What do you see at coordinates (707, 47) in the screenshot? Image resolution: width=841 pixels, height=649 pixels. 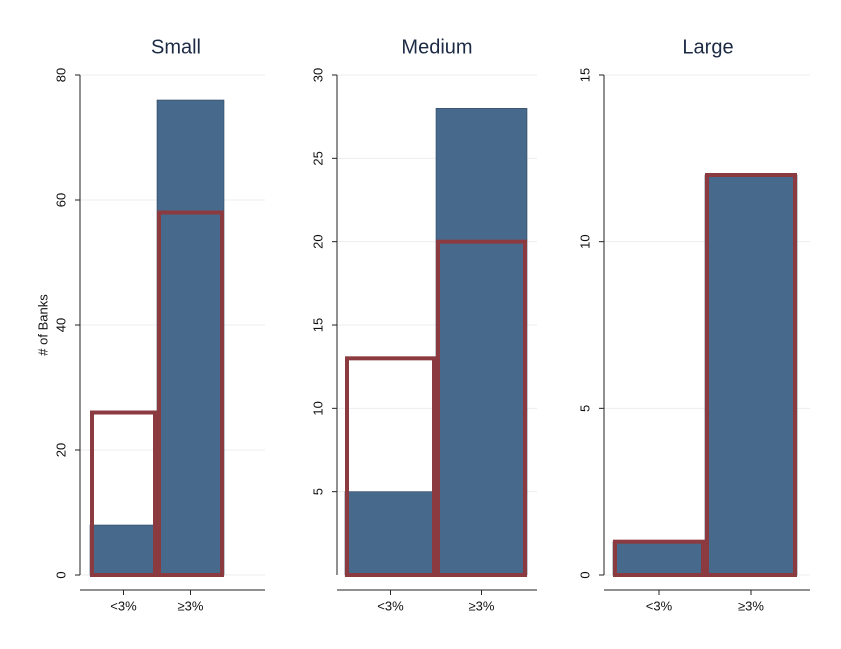 I see `chart-title: Large` at bounding box center [707, 47].